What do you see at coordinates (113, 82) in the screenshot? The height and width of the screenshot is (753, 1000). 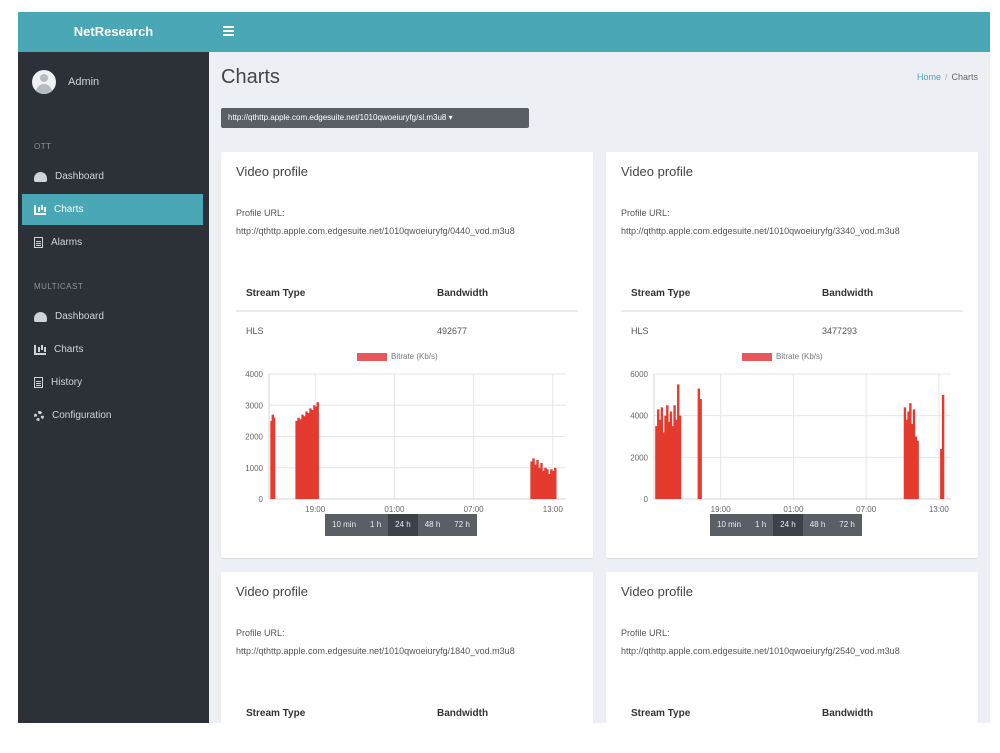 I see `user-panel: Admin` at bounding box center [113, 82].